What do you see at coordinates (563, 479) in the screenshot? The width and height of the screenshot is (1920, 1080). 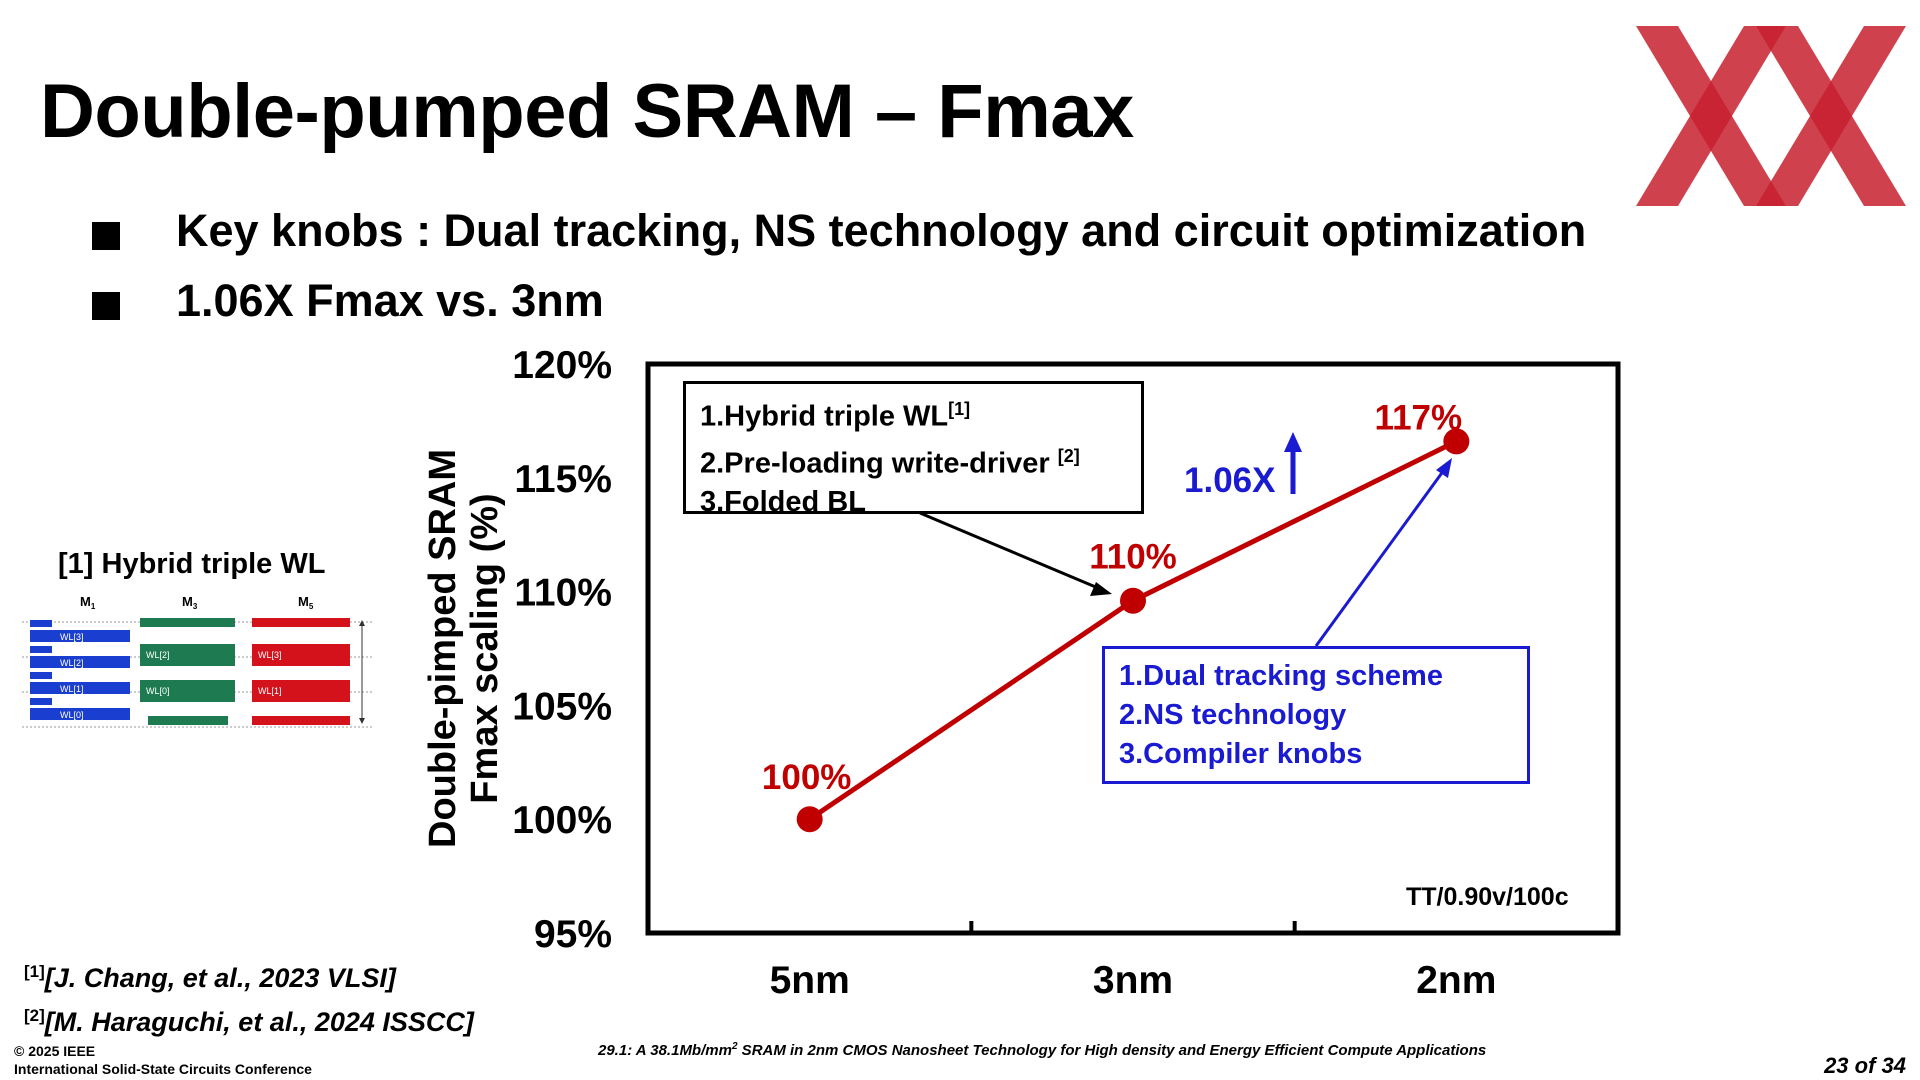 I see `y-tick-label: 115%` at bounding box center [563, 479].